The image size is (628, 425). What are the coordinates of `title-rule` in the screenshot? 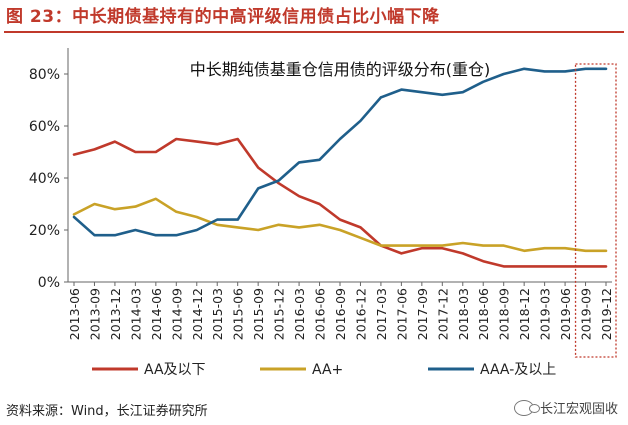 It's located at (314, 32).